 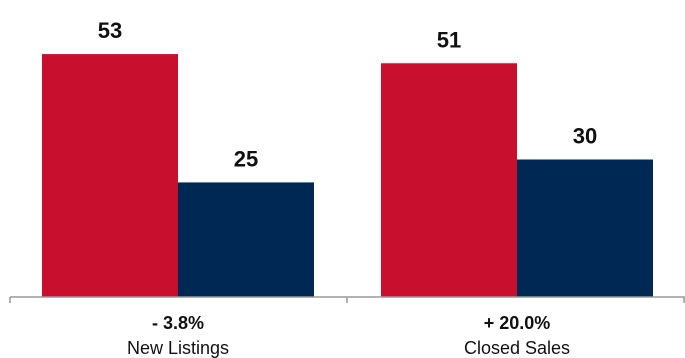 What do you see at coordinates (449, 39) in the screenshot?
I see `value-label-1-0: 51` at bounding box center [449, 39].